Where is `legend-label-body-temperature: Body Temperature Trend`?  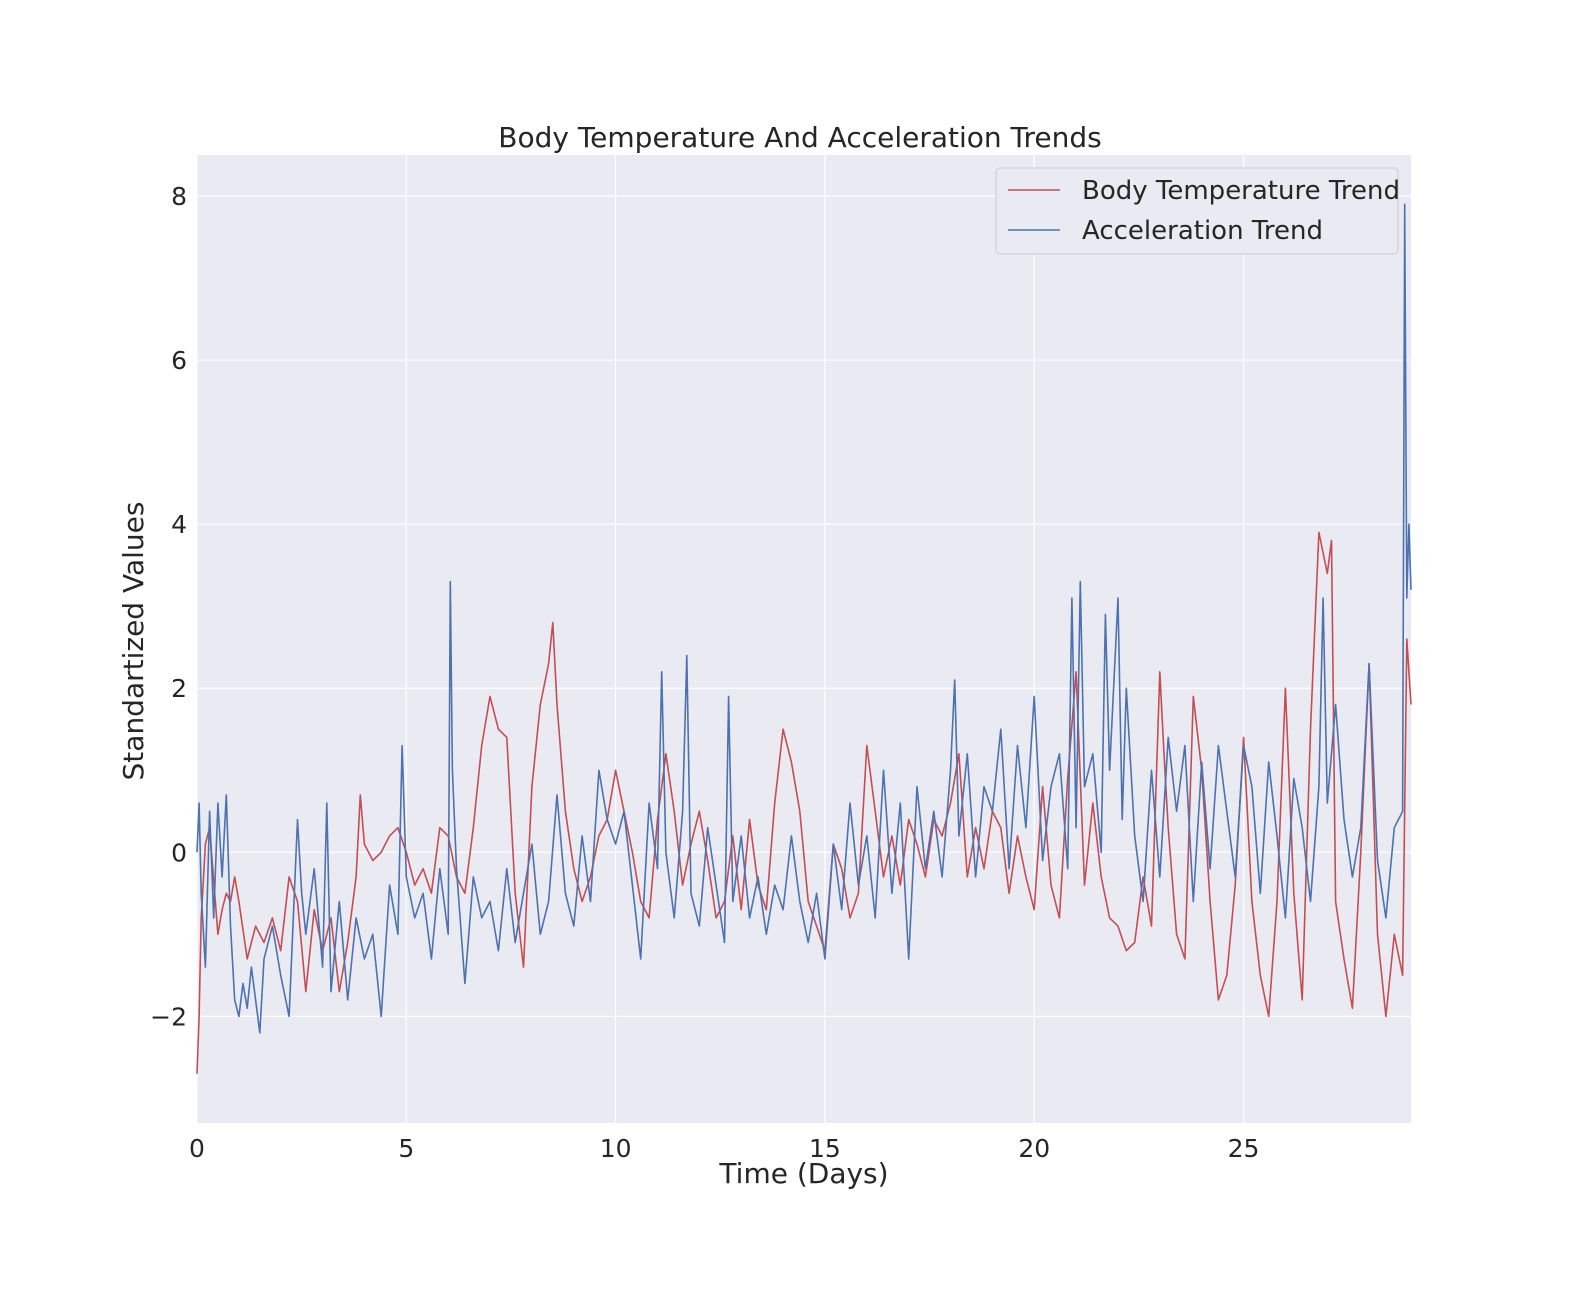 legend-label-body-temperature: Body Temperature Trend is located at coordinates (1241, 191).